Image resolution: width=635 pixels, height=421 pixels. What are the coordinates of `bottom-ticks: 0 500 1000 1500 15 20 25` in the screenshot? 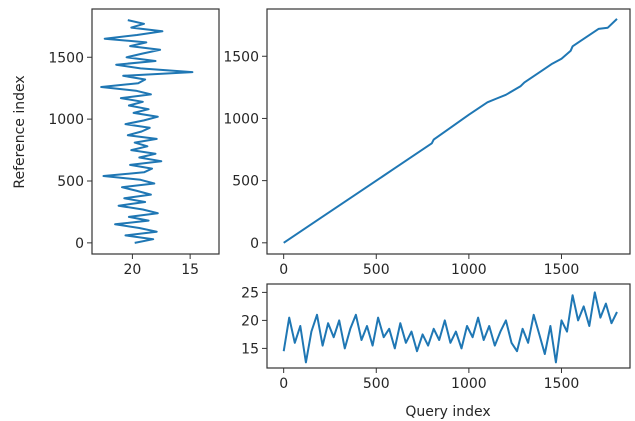 It's located at (410, 338).